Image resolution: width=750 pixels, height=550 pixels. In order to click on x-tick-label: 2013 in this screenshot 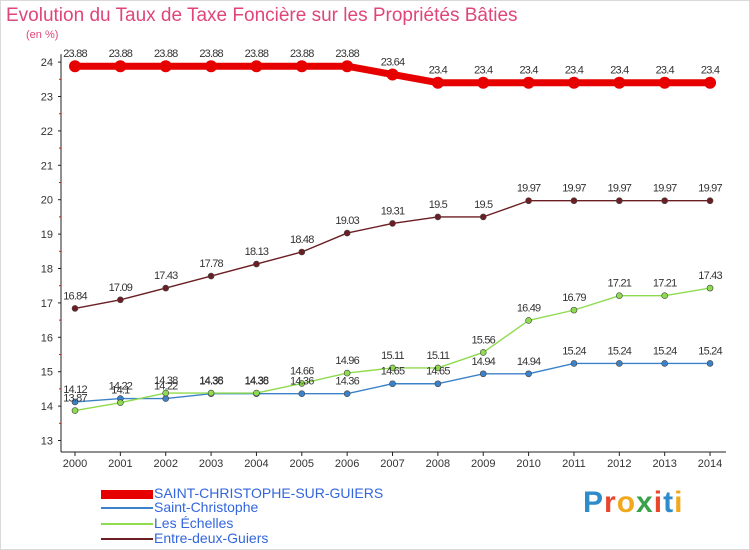, I will do `click(664, 464)`.